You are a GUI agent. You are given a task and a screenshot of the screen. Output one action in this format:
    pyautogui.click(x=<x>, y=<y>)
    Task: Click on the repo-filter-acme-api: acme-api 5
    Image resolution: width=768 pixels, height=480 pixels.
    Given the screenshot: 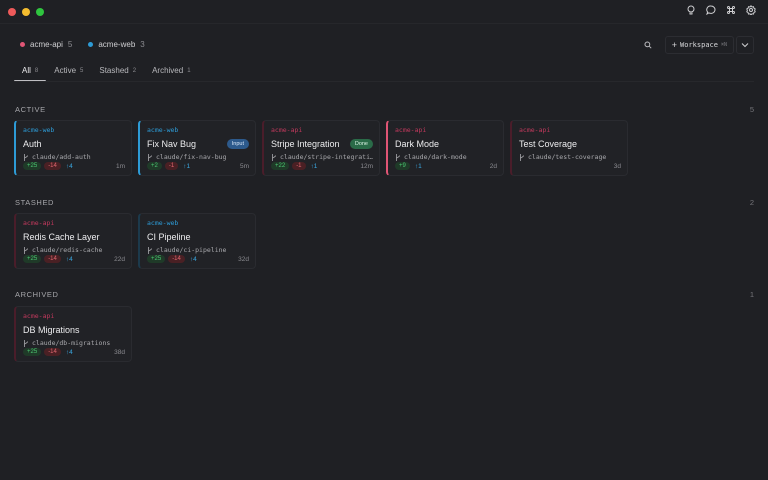 What is the action you would take?
    pyautogui.click(x=46, y=44)
    